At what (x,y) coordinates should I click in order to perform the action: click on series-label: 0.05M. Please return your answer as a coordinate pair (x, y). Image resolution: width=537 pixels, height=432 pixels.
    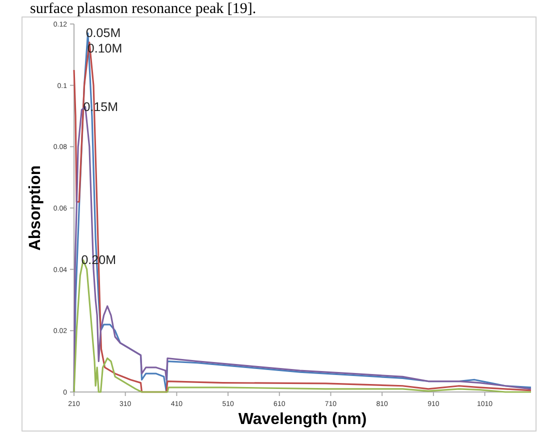
    Looking at the image, I should click on (103, 33).